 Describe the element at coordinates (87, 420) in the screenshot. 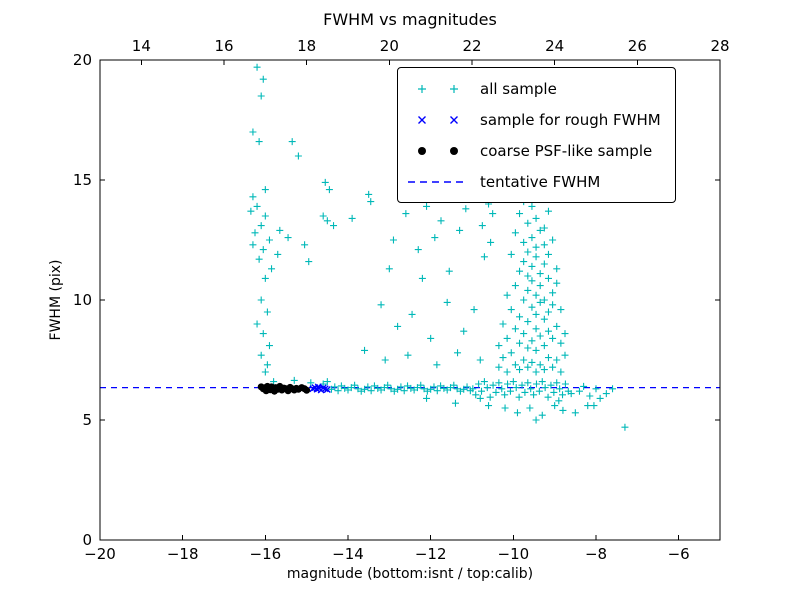

I see `svg-text: 5` at that location.